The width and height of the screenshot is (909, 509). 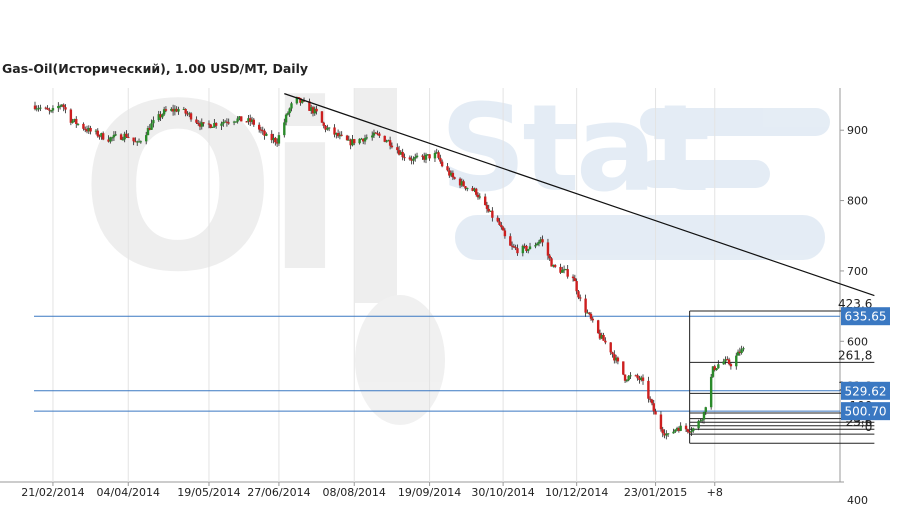 I want to click on y-tick-label: 600, so click(x=857, y=341).